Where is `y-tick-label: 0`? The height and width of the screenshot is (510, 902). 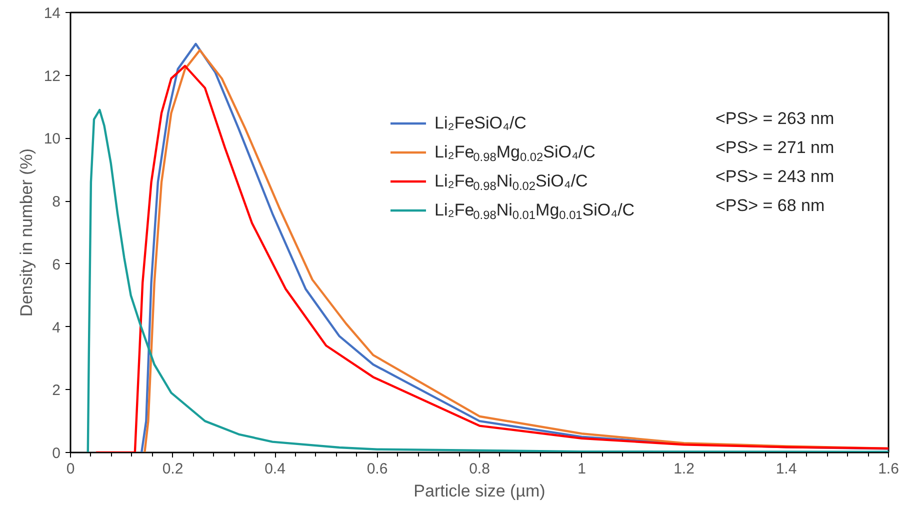
y-tick-label: 0 is located at coordinates (56, 453).